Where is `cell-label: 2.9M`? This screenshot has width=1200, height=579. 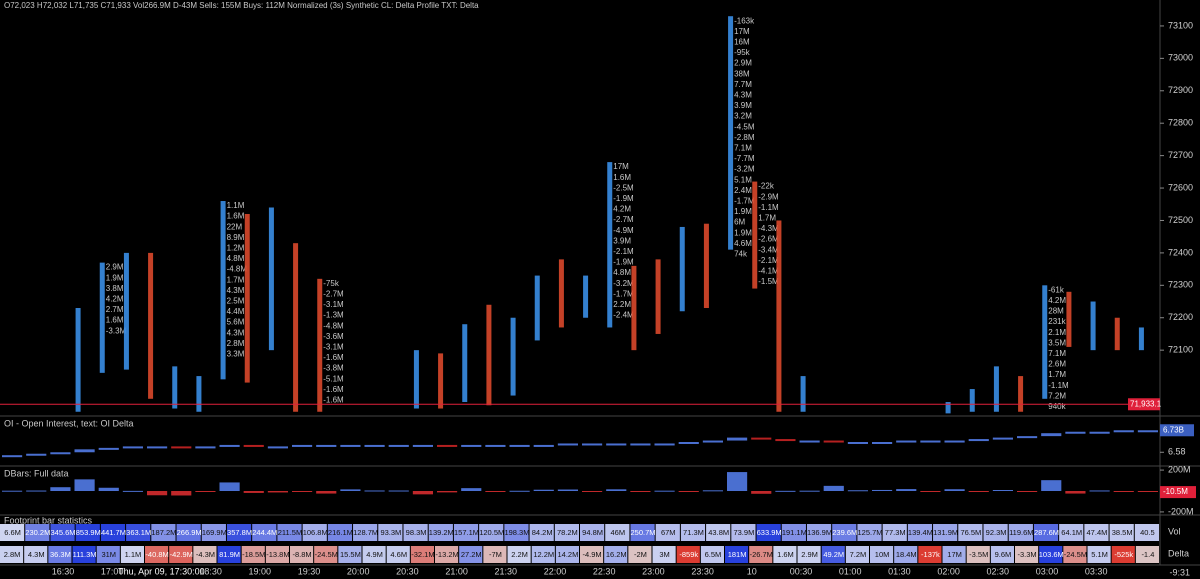
cell-label: 2.9M is located at coordinates (743, 63).